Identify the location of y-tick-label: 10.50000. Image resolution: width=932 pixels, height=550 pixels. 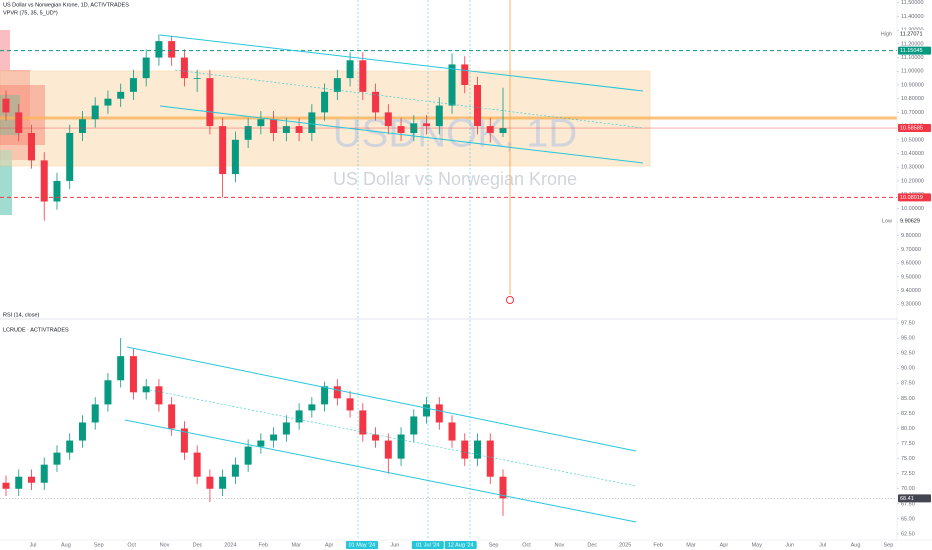
(912, 140).